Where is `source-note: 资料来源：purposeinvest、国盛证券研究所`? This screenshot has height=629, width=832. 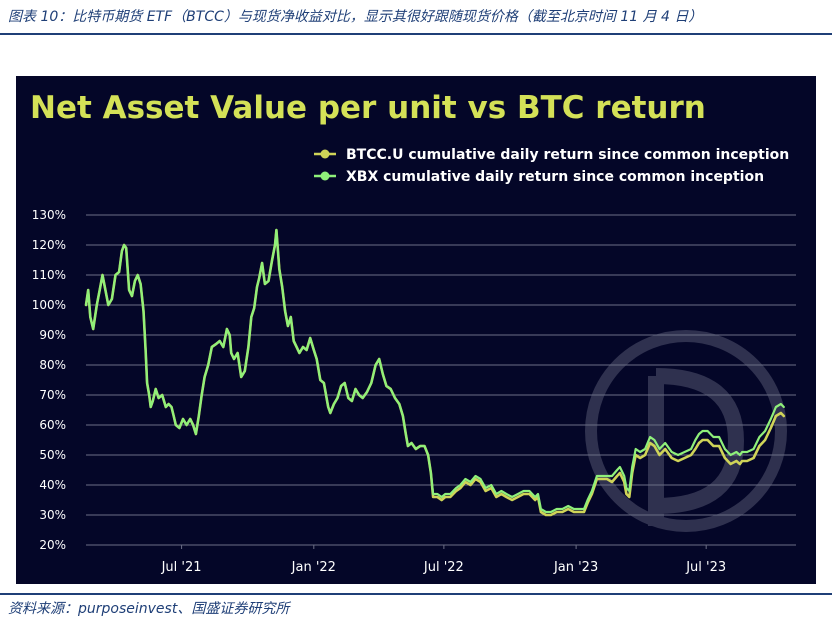 source-note: 资料来源：purposeinvest、国盛证券研究所 is located at coordinates (149, 609).